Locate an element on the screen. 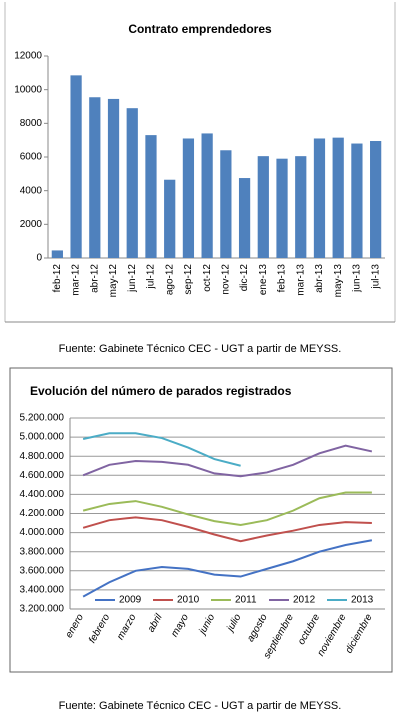 The width and height of the screenshot is (400, 720). y-tick-label: 4.400.000 is located at coordinates (42, 494).